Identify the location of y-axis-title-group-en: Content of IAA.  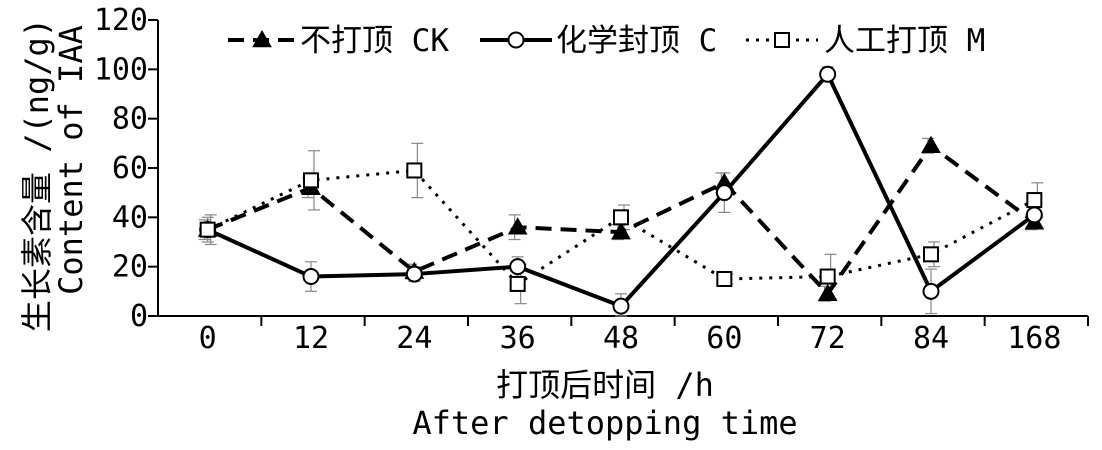
(71, 160).